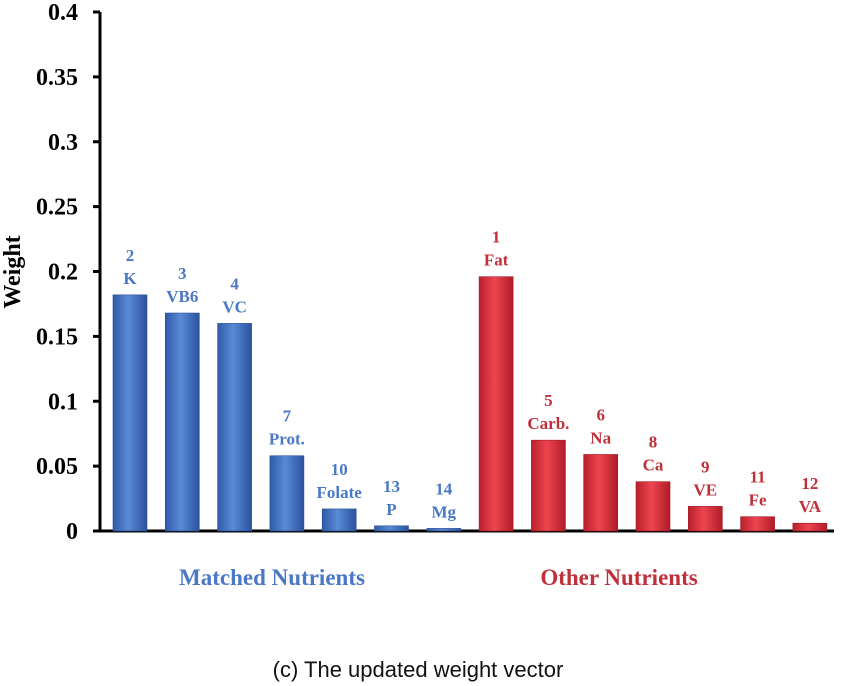  Describe the element at coordinates (391, 509) in the screenshot. I see `bar-name-label: P` at that location.